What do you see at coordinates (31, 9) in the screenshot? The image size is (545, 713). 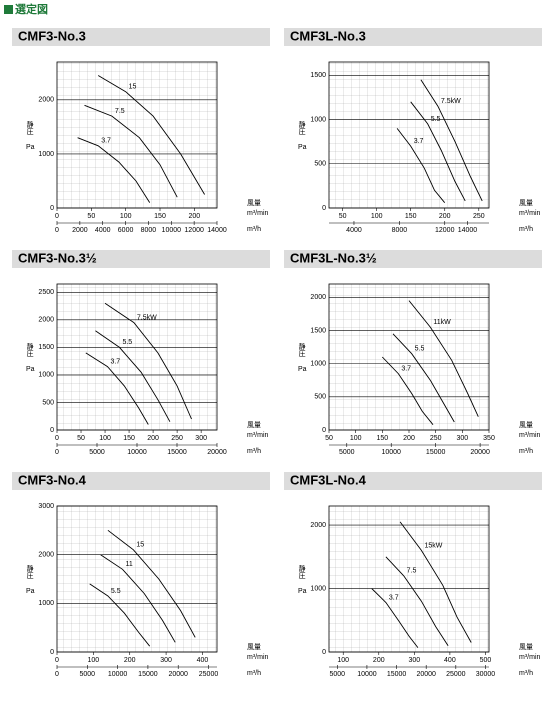 I see `header-title: 選定図` at bounding box center [31, 9].